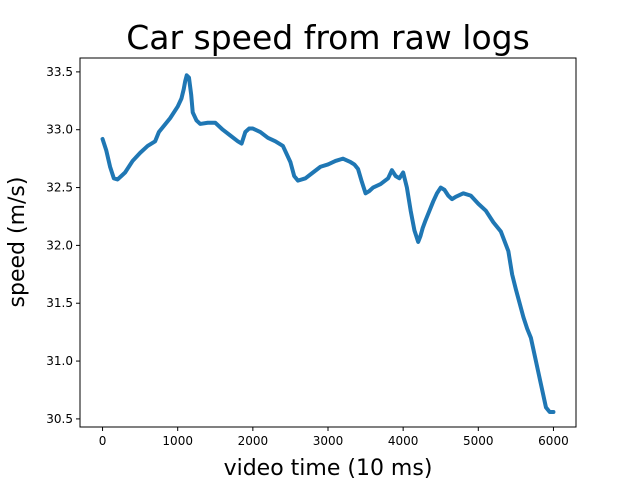 The height and width of the screenshot is (480, 640). Describe the element at coordinates (103, 441) in the screenshot. I see `x-tick-label: 0` at that location.